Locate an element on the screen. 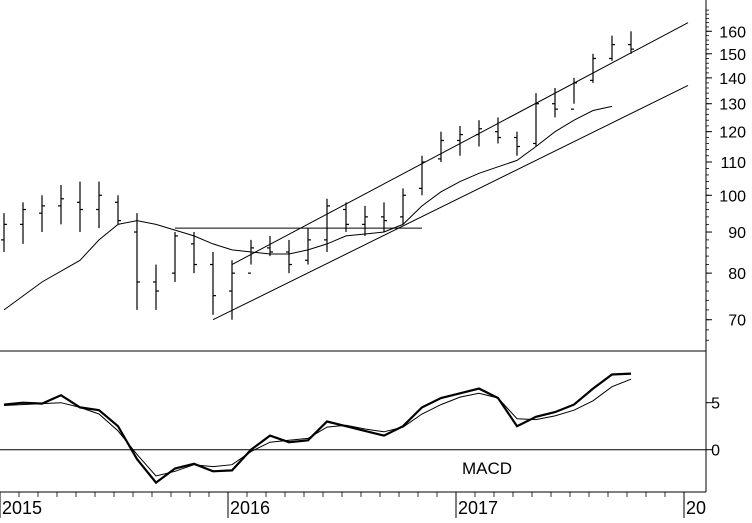  macd-label: MACD is located at coordinates (487, 468).